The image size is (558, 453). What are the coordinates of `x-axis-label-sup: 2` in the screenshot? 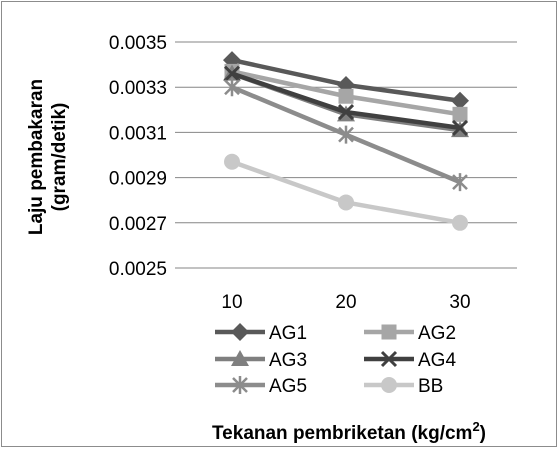 It's located at (475, 426).